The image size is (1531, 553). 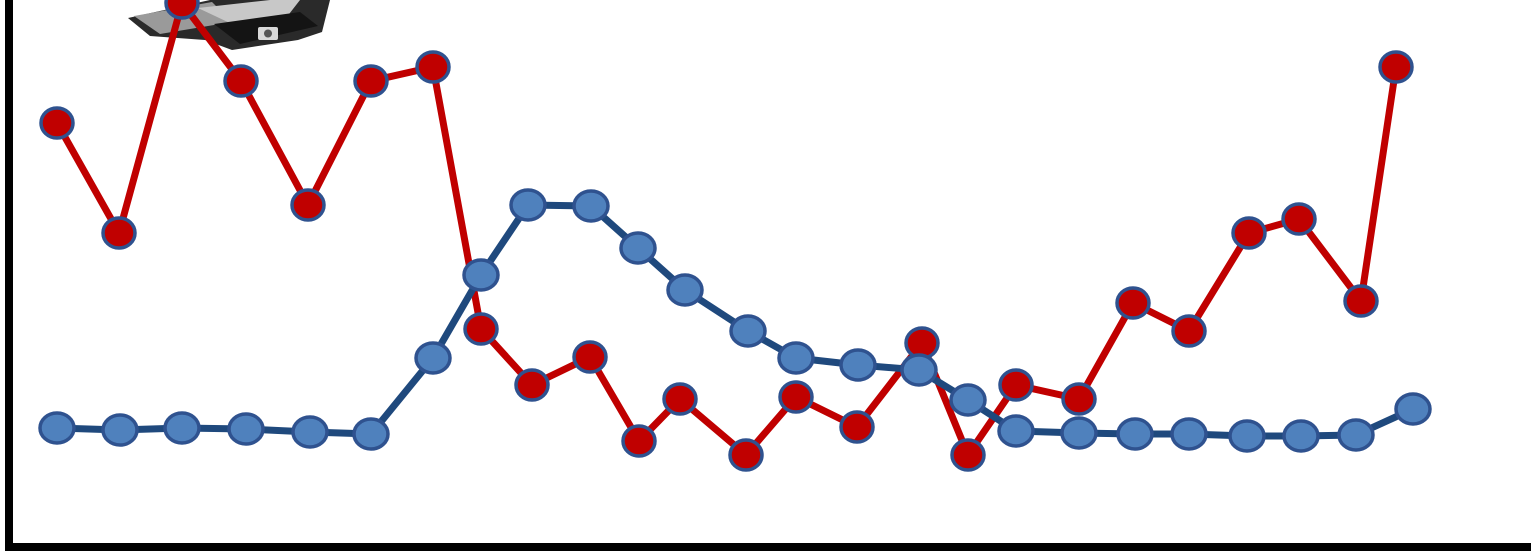 I want to click on hp-device-icon, so click(x=229, y=25).